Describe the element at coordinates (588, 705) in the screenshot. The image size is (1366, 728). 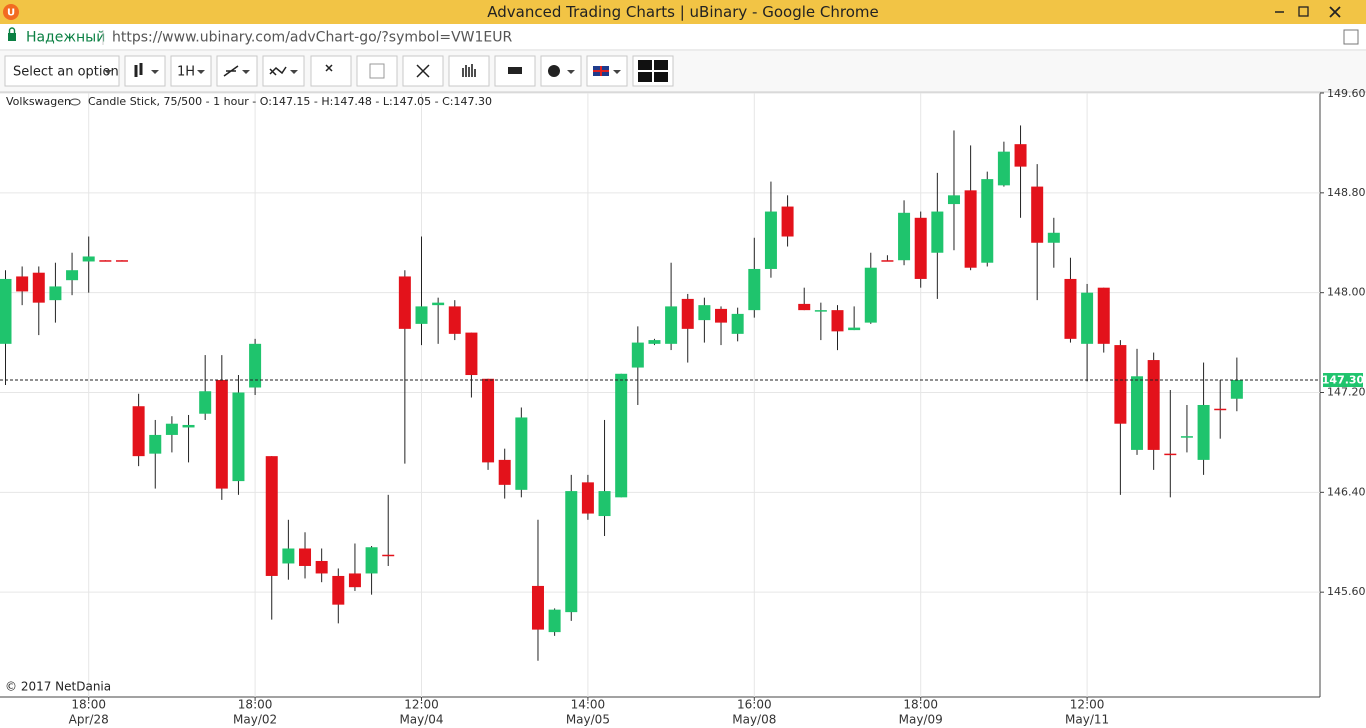
I see `x-tick-label: 14:00` at that location.